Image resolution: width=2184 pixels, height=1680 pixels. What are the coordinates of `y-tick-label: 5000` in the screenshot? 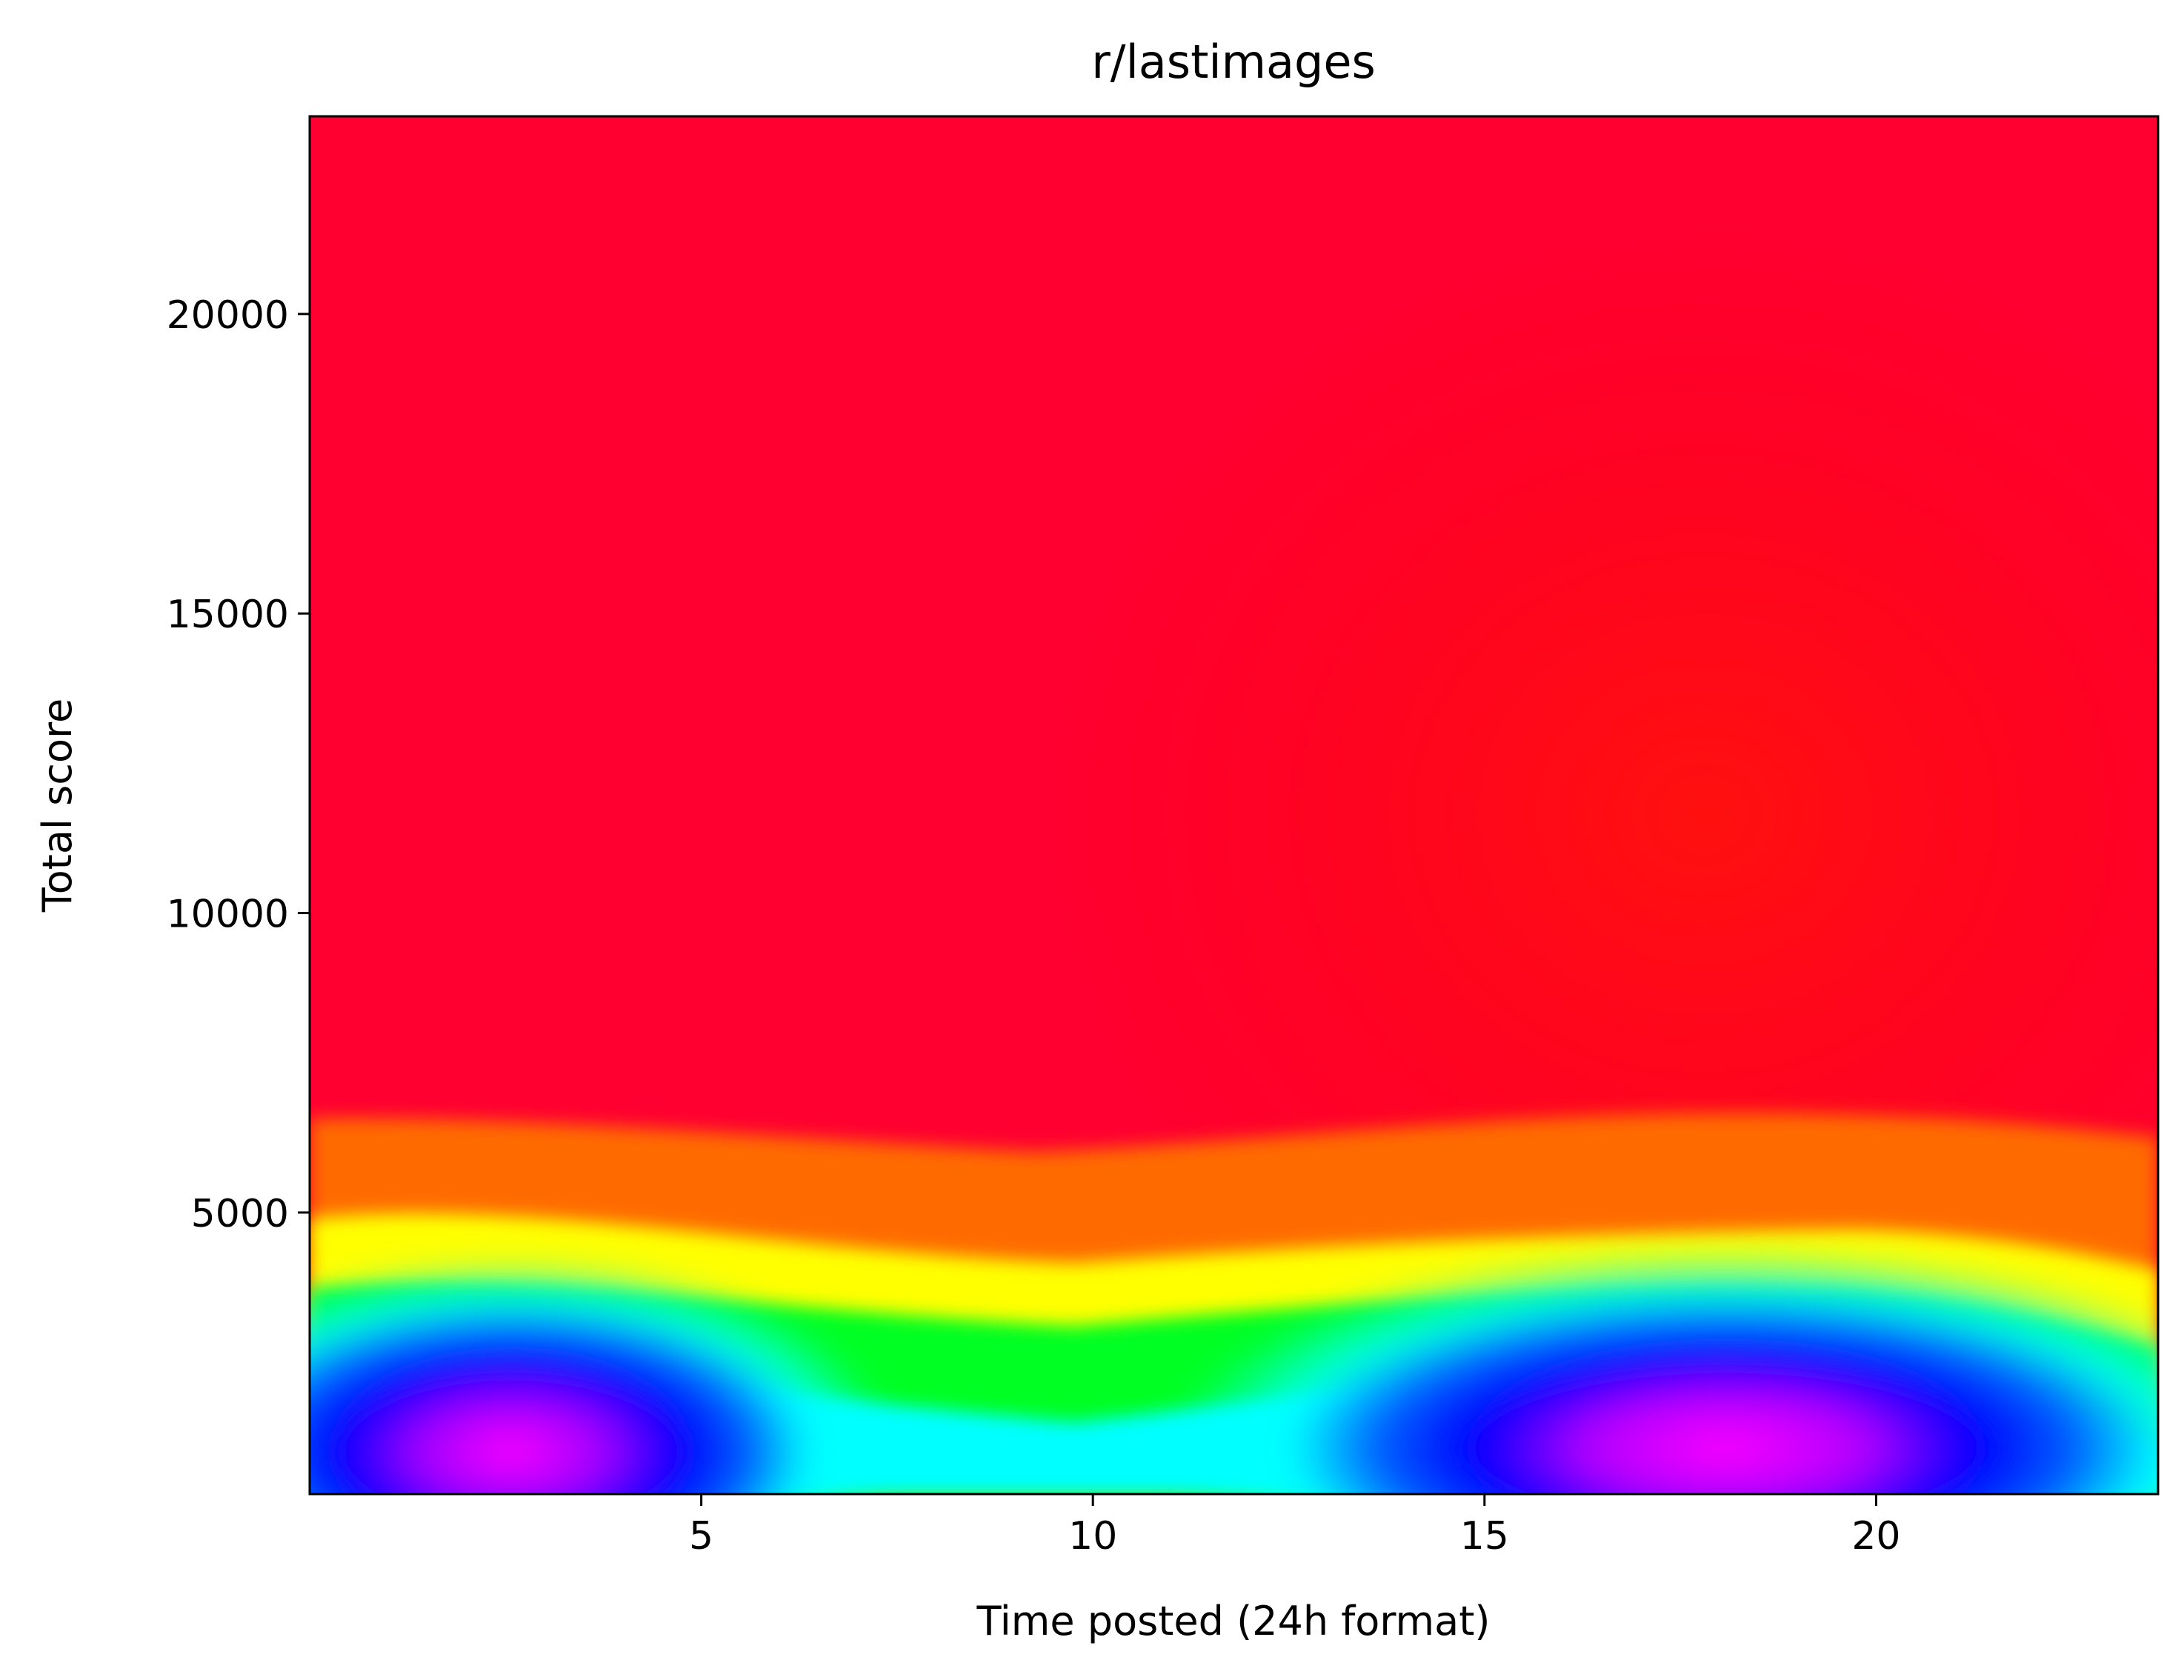 It's located at (240, 1214).